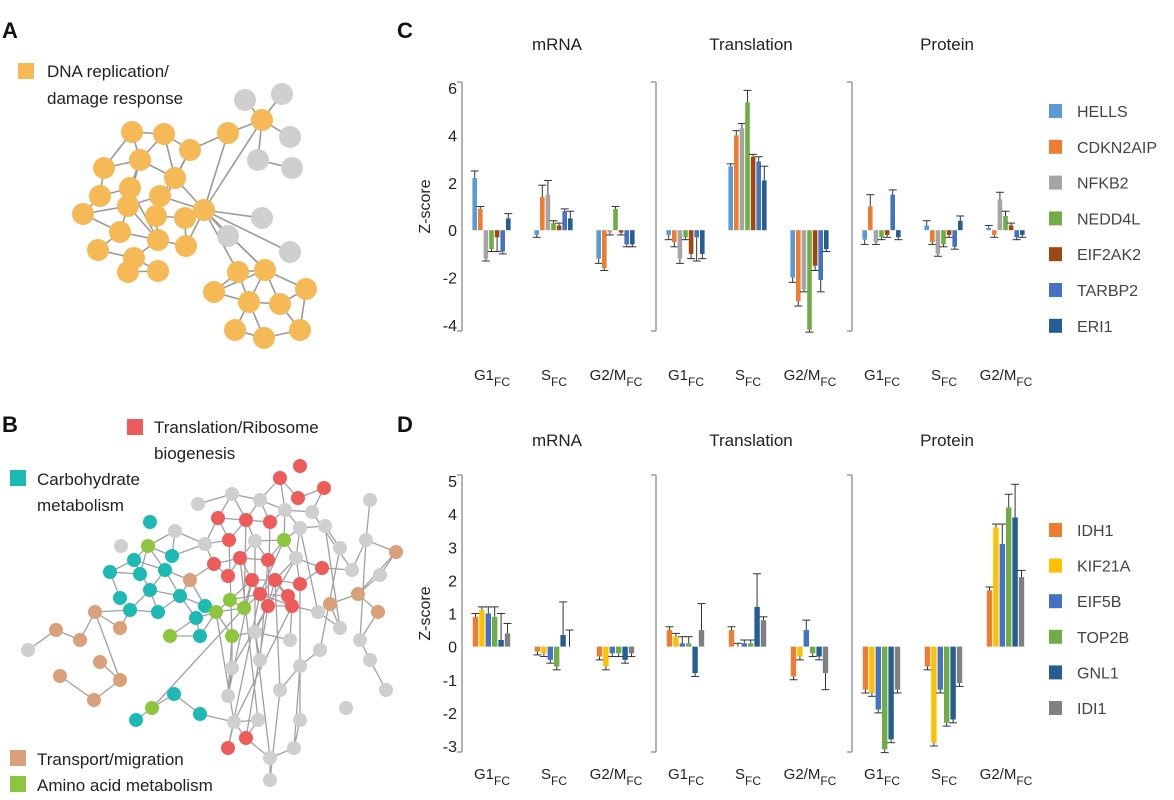 The height and width of the screenshot is (800, 1174). What do you see at coordinates (236, 427) in the screenshot?
I see `legend-label-translation-line1: Translation/Ribosome` at bounding box center [236, 427].